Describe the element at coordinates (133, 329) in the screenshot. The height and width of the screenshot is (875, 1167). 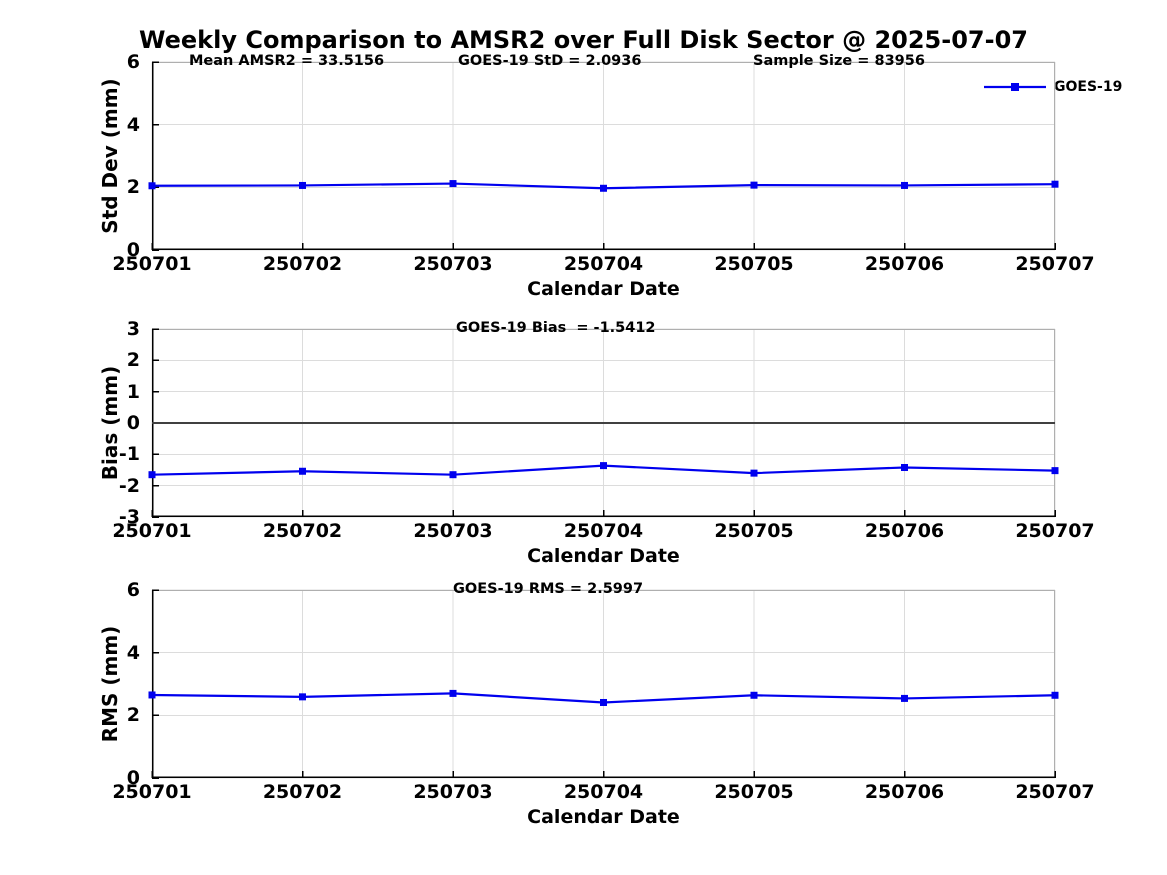
I see `y-tick-label: 3` at that location.